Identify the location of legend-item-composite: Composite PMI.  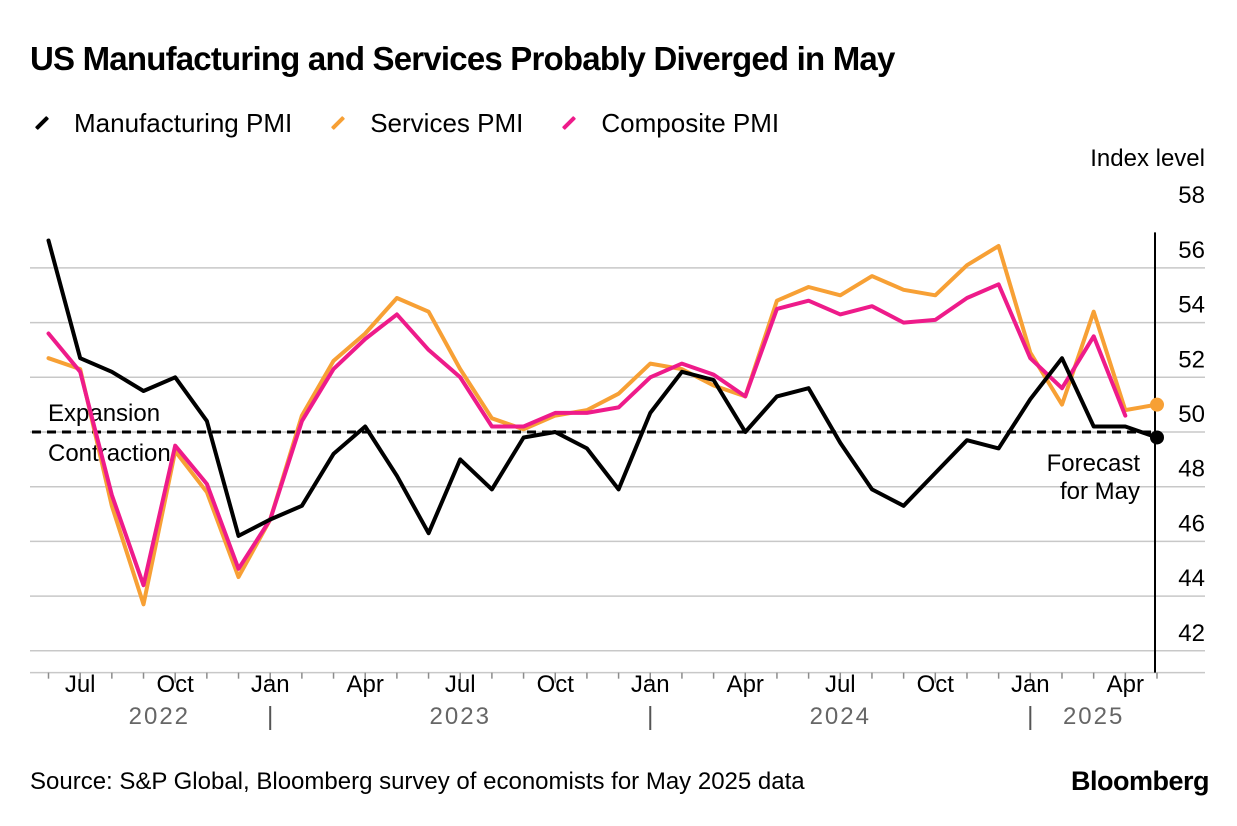
(668, 123).